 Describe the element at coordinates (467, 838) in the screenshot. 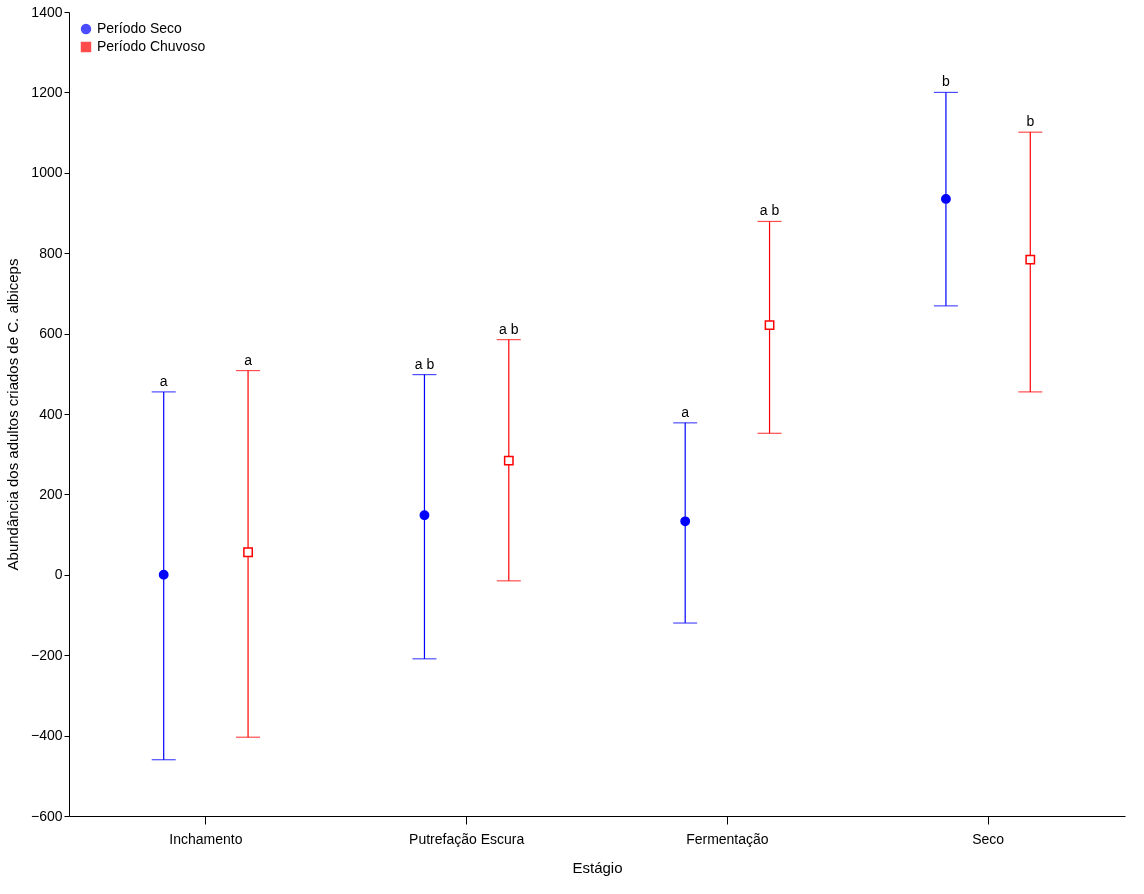

I see `x-tick-label: Putrefação Escura` at that location.